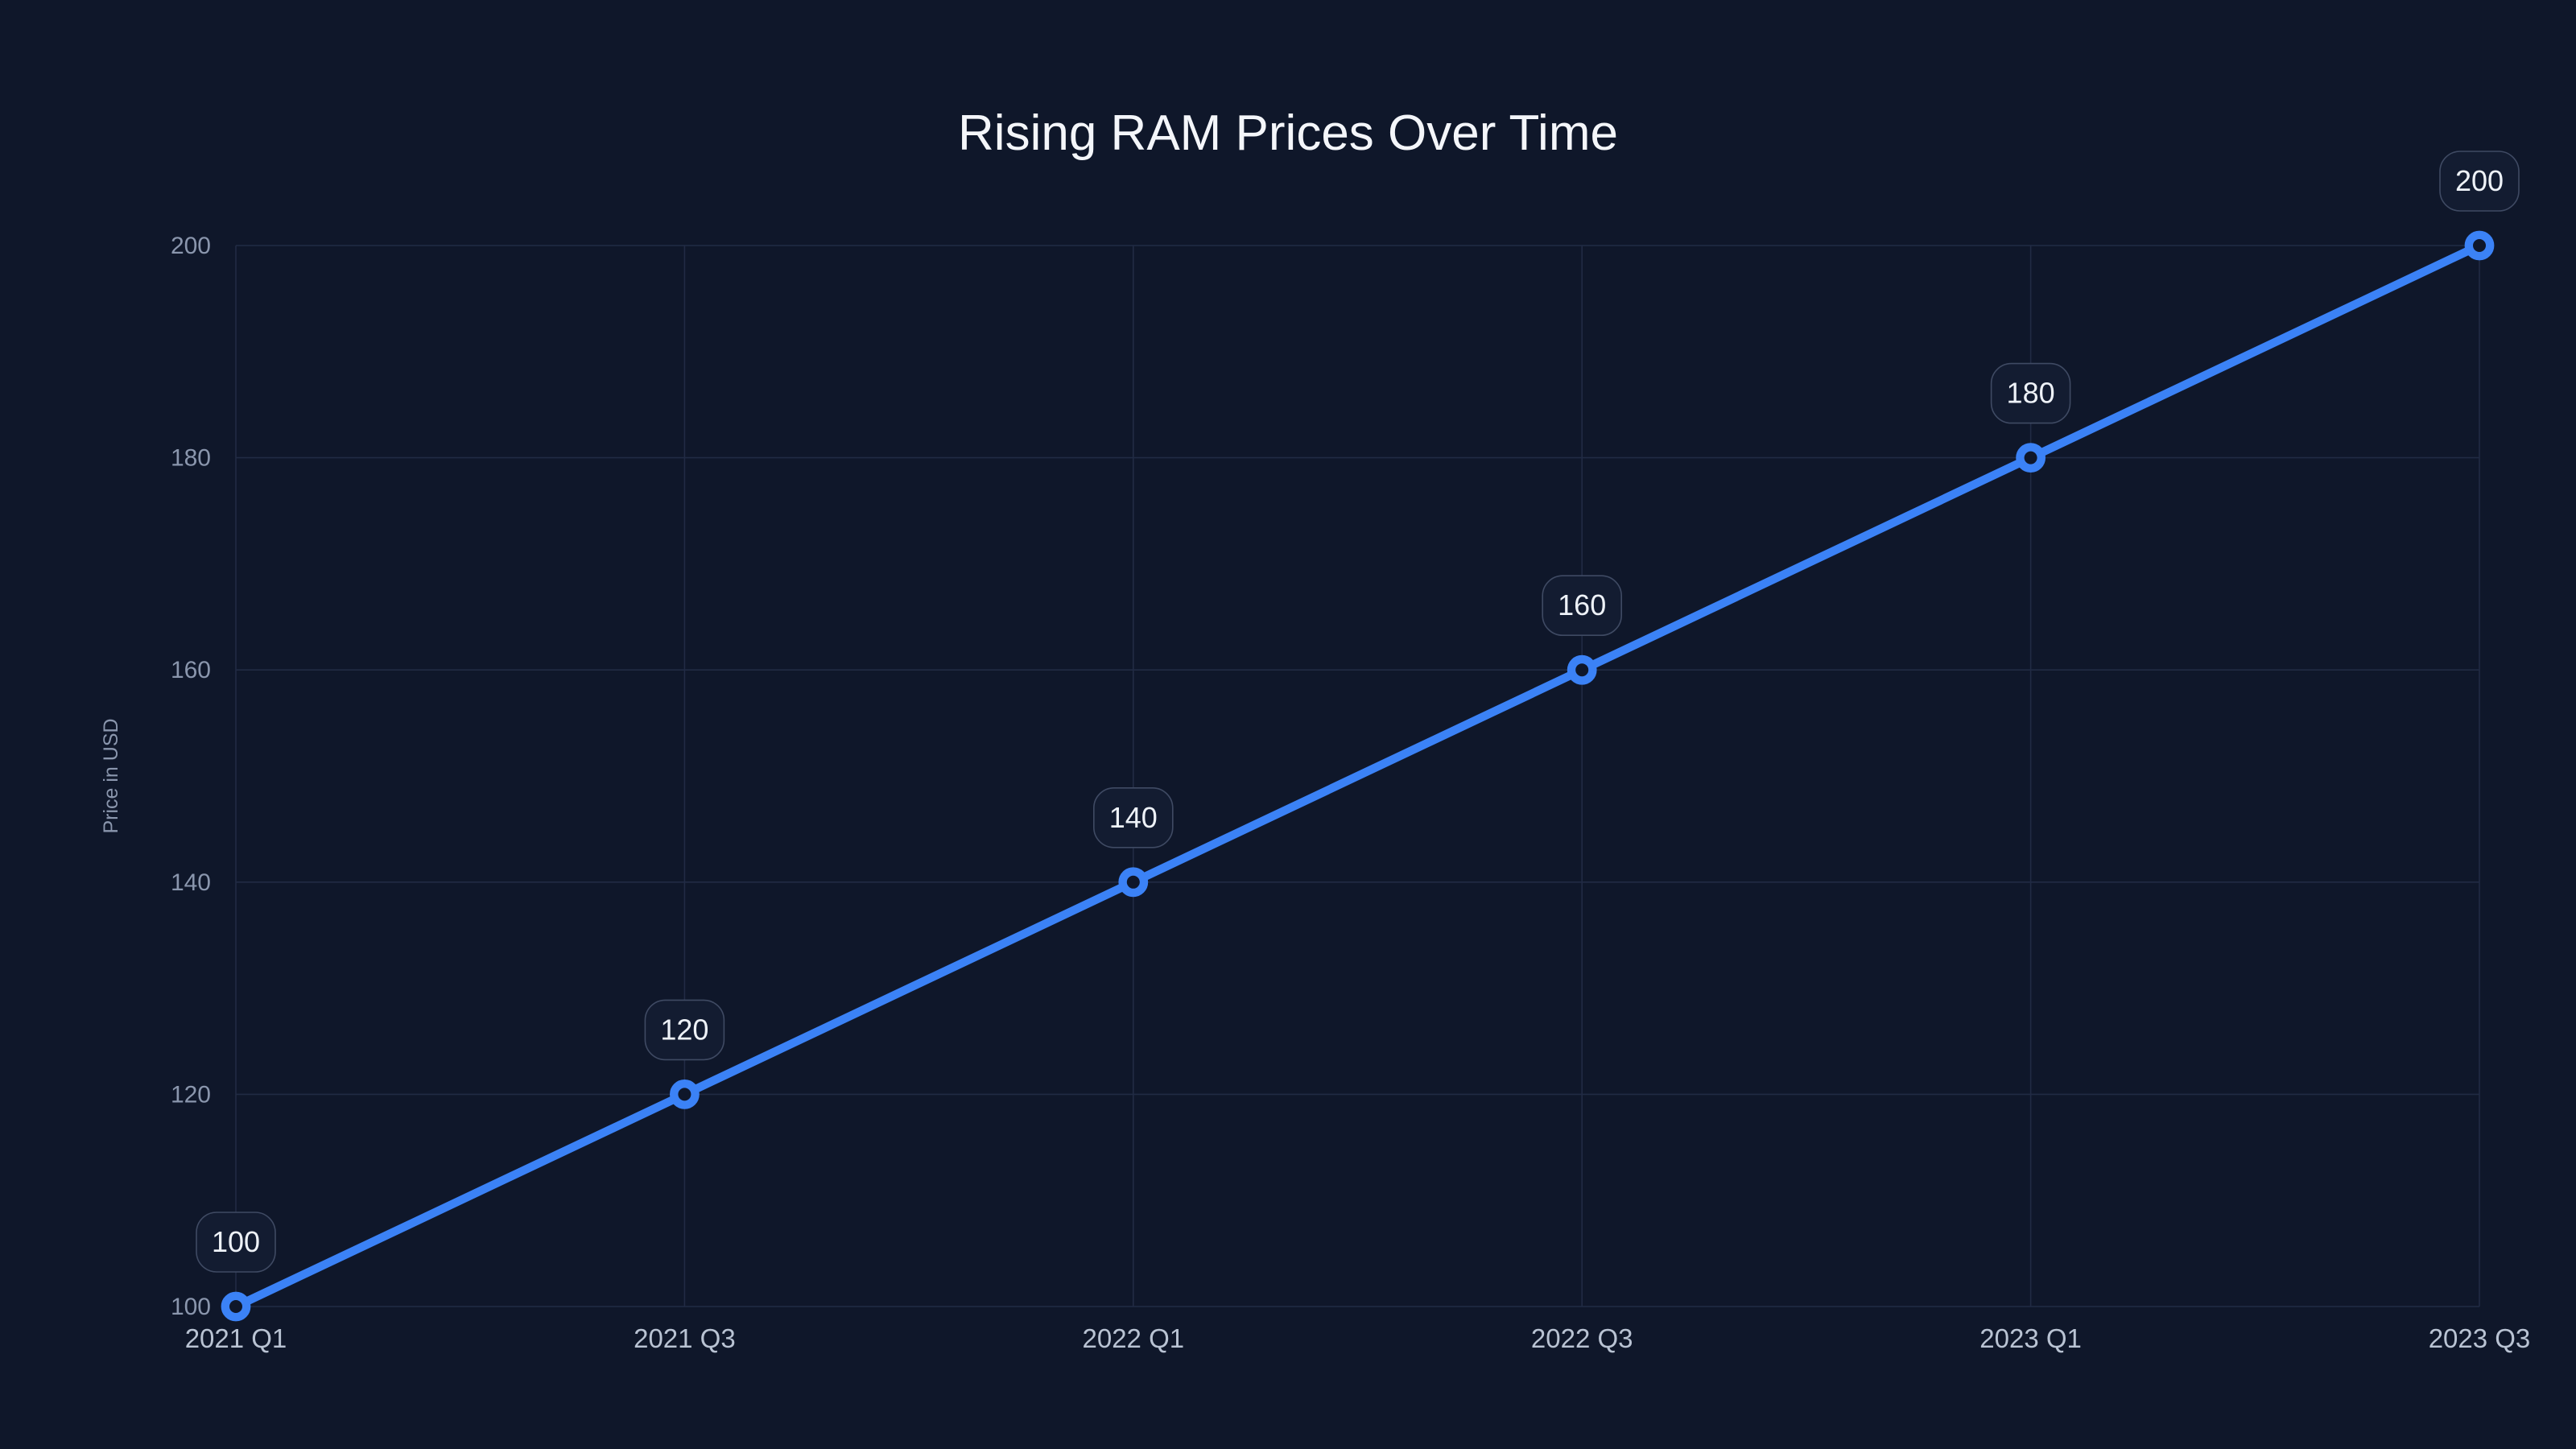 This screenshot has width=2576, height=1449. I want to click on y-axis-tick-label: 100, so click(191, 1307).